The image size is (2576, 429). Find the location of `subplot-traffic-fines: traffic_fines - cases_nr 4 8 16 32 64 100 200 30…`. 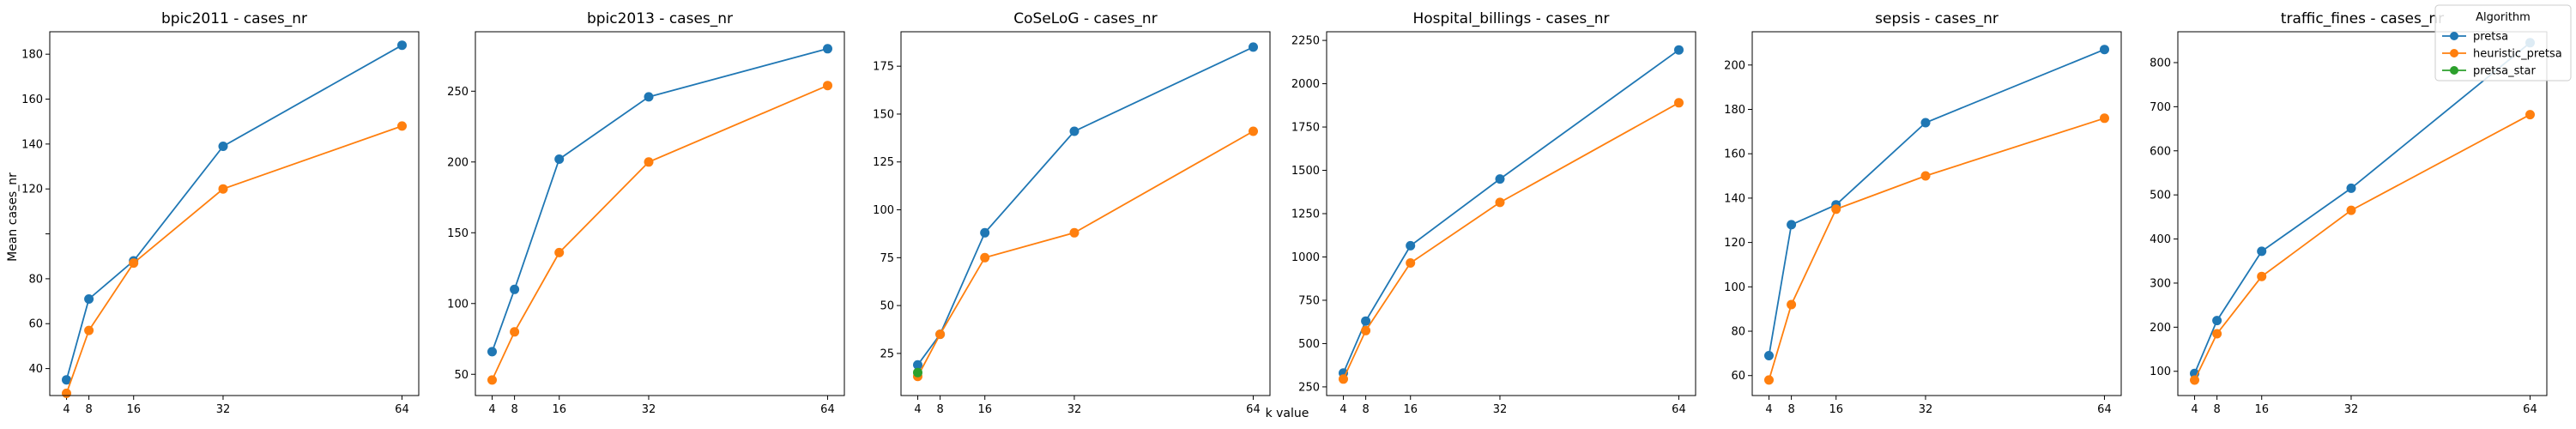

subplot-traffic-fines: traffic_fines - cases_nr 4 8 16 32 64 100 200 30… is located at coordinates (2349, 213).